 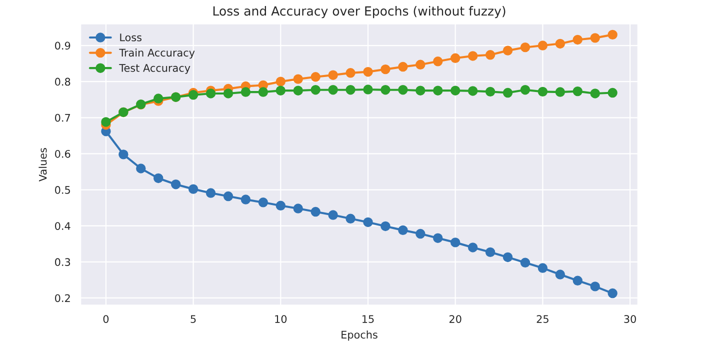 I want to click on x-tick-label: 20, so click(x=455, y=319).